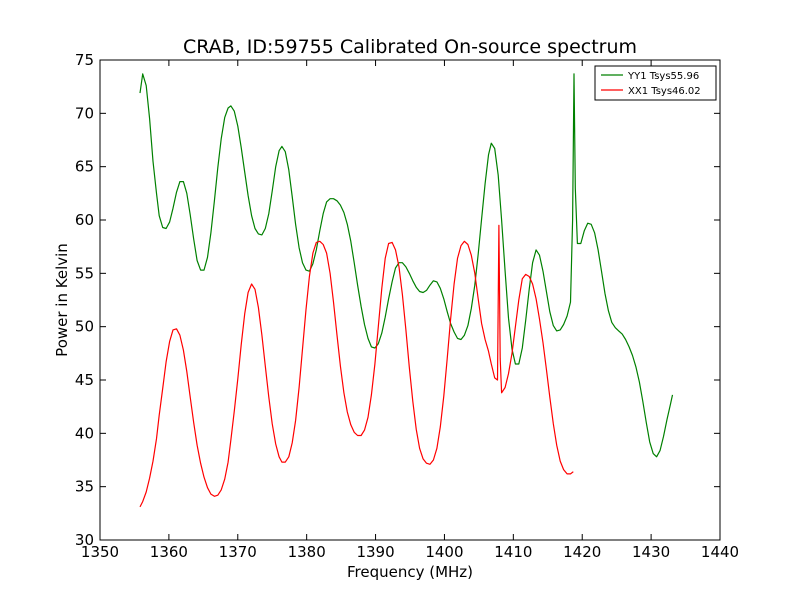 The image size is (800, 600). Describe the element at coordinates (513, 552) in the screenshot. I see `x-tick-label: 1410` at that location.